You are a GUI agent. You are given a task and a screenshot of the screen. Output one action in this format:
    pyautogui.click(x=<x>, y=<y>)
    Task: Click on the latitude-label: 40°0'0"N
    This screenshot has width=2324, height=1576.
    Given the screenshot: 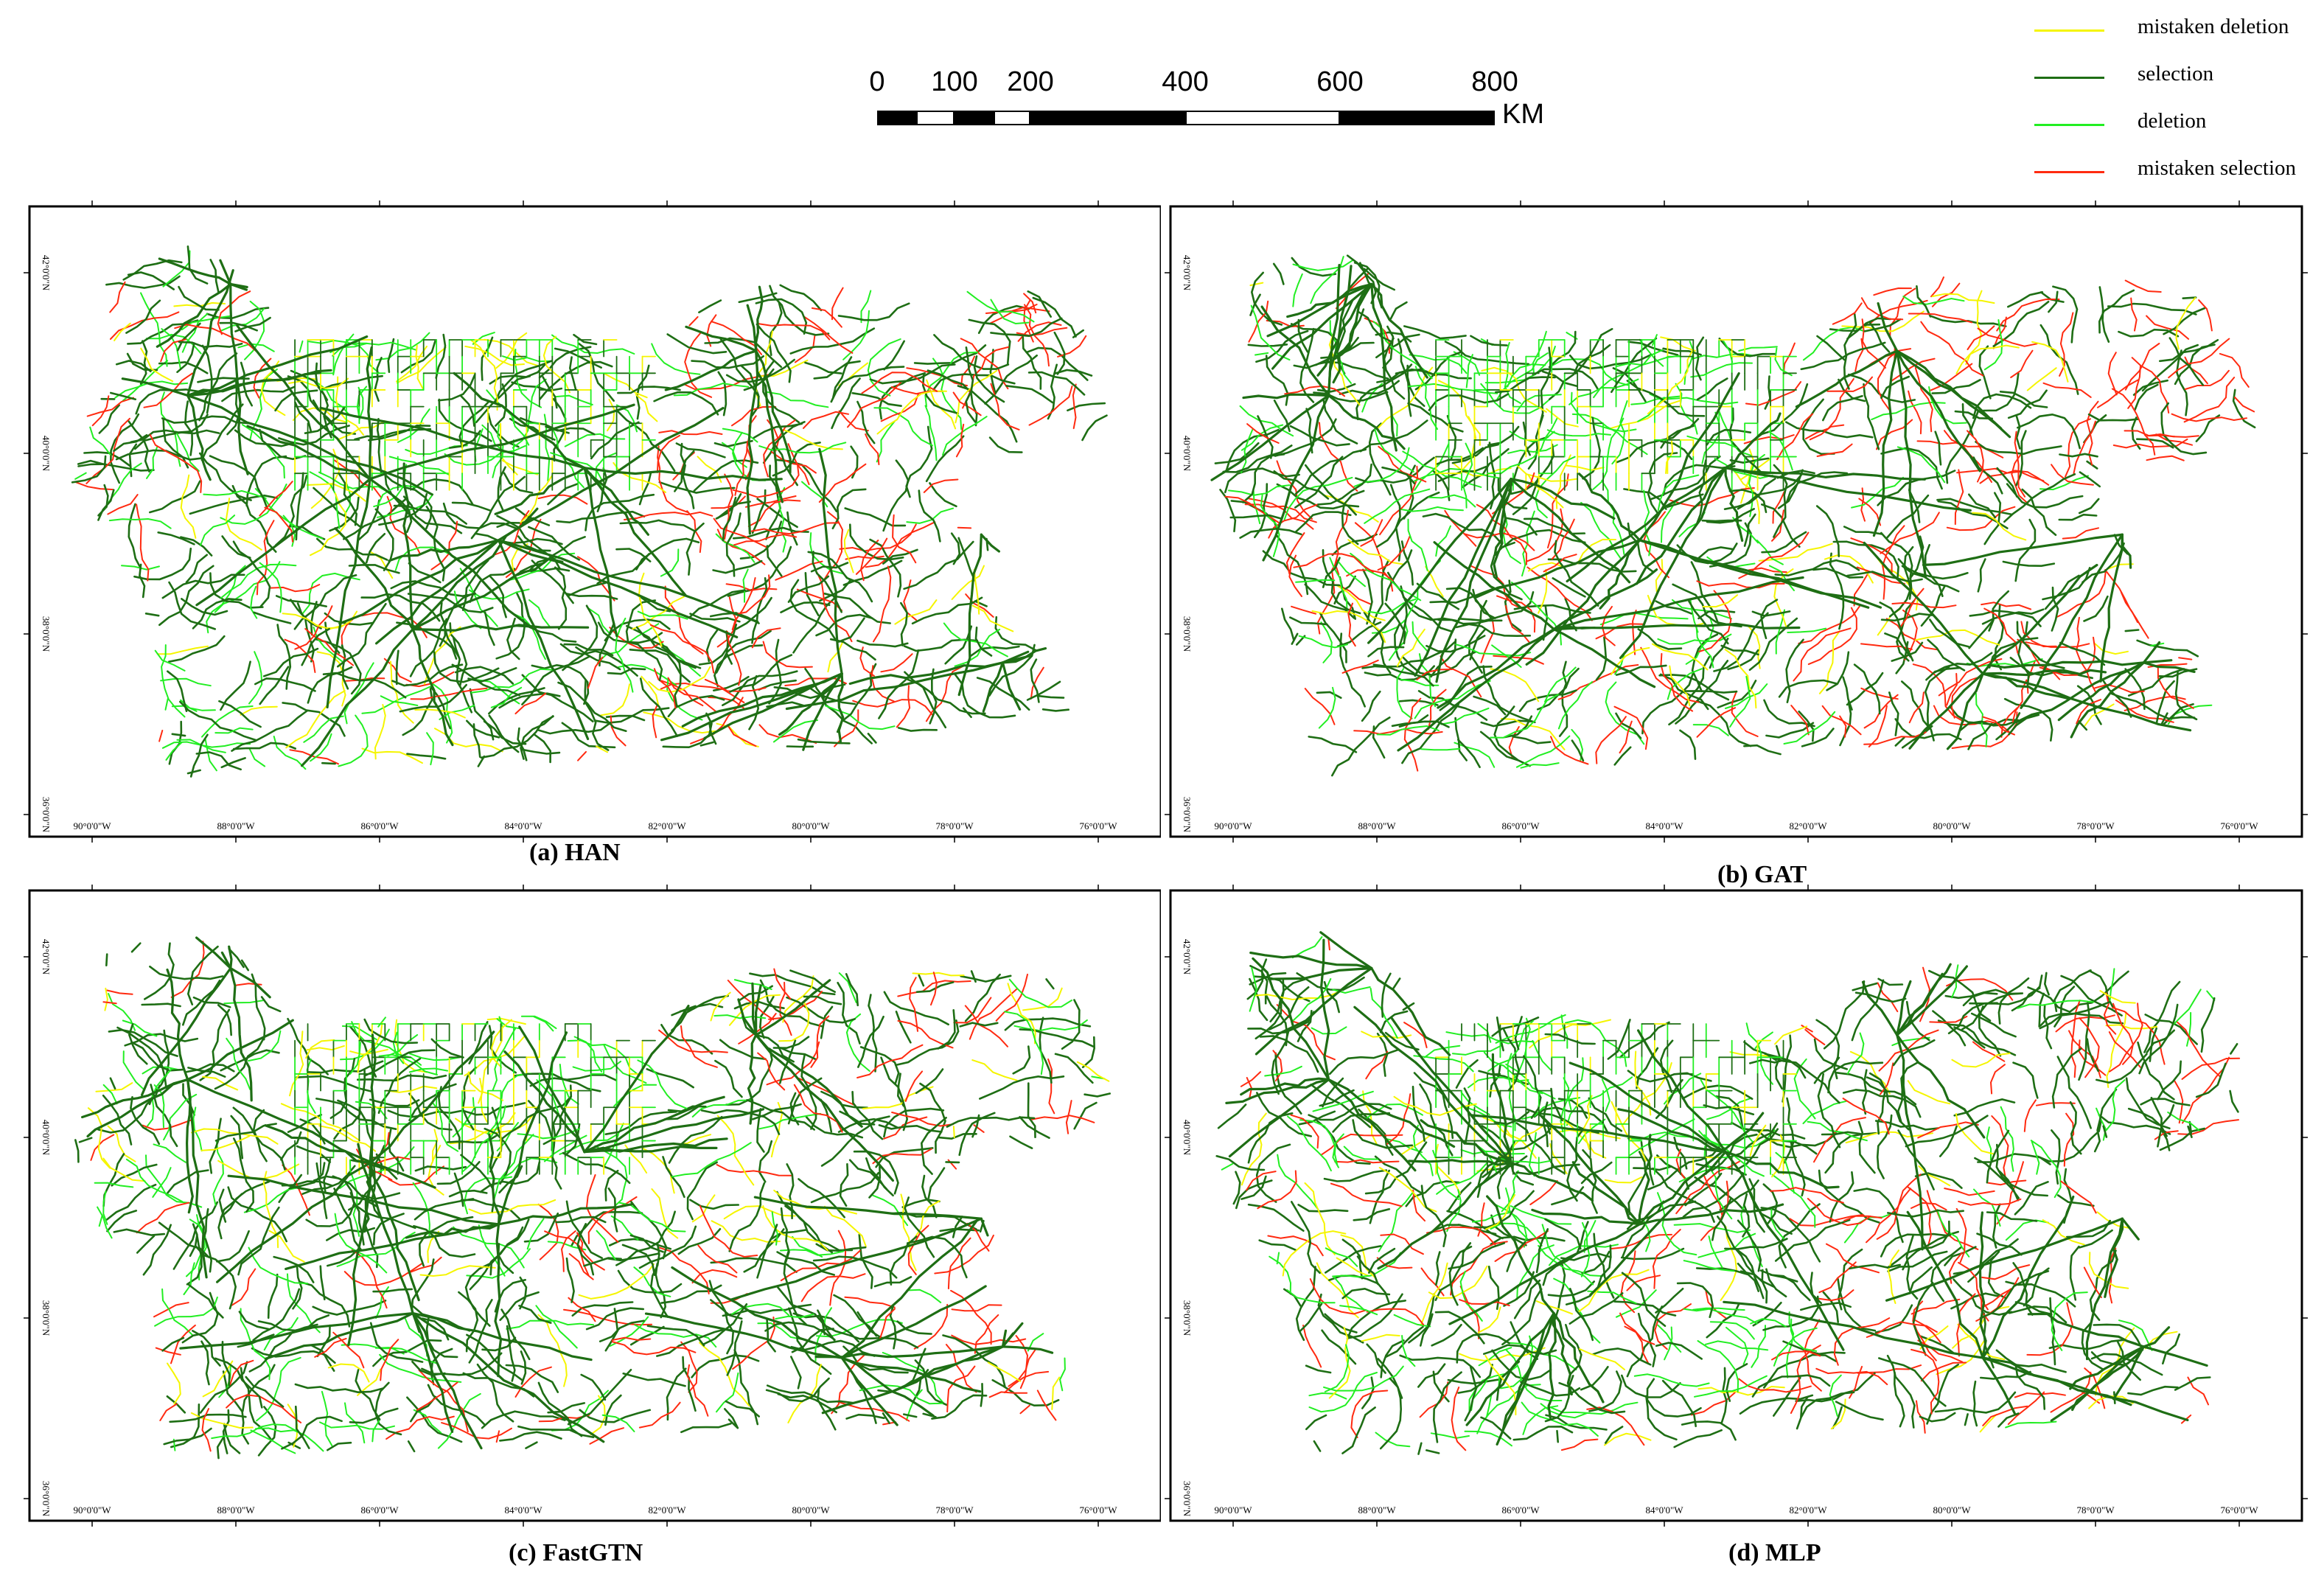 What is the action you would take?
    pyautogui.click(x=46, y=1138)
    